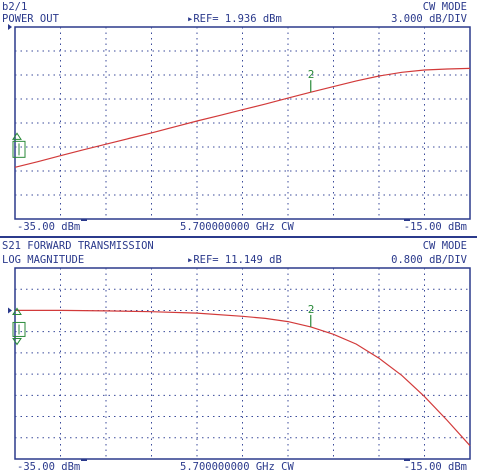  What do you see at coordinates (429, 19) in the screenshot?
I see `top-scale-label: 3.000 dB/DIV` at bounding box center [429, 19].